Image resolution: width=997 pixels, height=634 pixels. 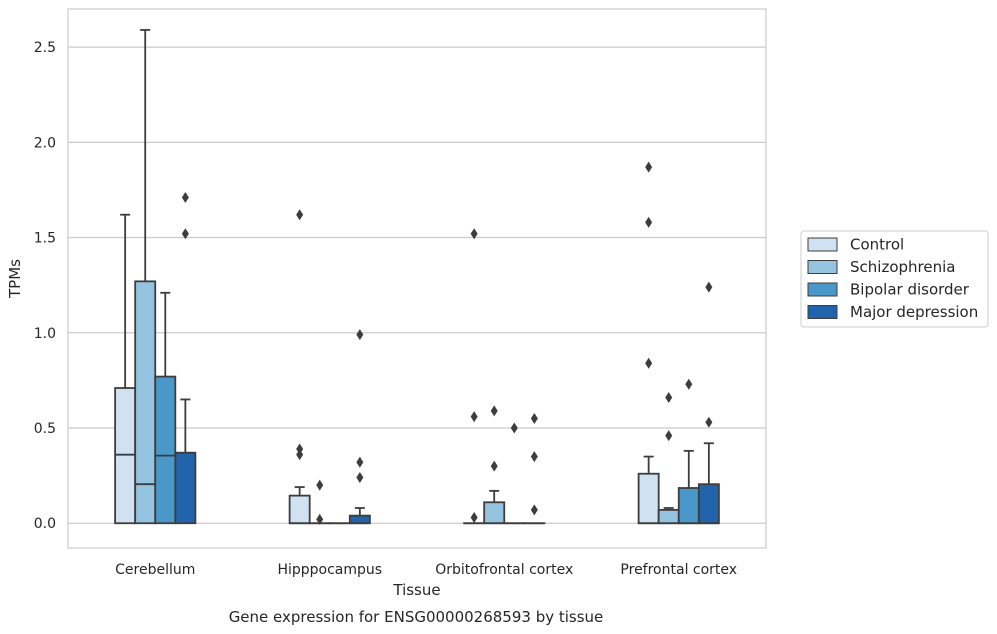 What do you see at coordinates (45, 286) in the screenshot?
I see `y-axis-ticks: 0.0 0.5 1.0 1.5 2.0 2.5` at bounding box center [45, 286].